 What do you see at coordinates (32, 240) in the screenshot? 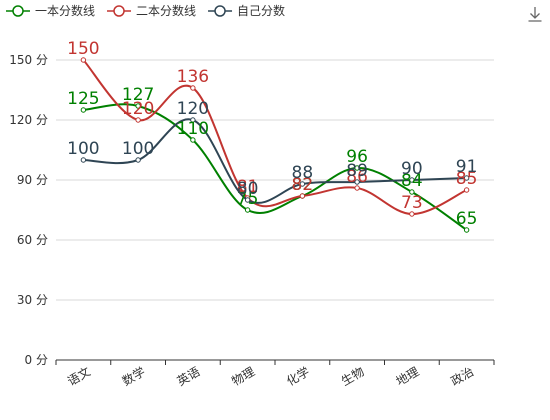
I see `y-tick-label: 60 分` at bounding box center [32, 240].